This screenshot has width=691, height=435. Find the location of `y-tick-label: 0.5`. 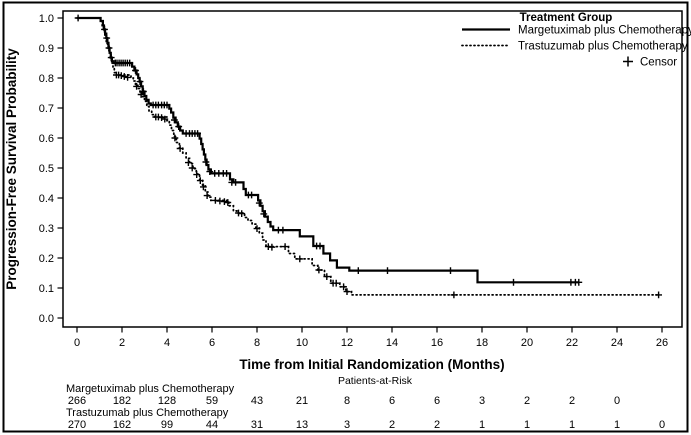

y-tick-label: 0.5 is located at coordinates (46, 169).